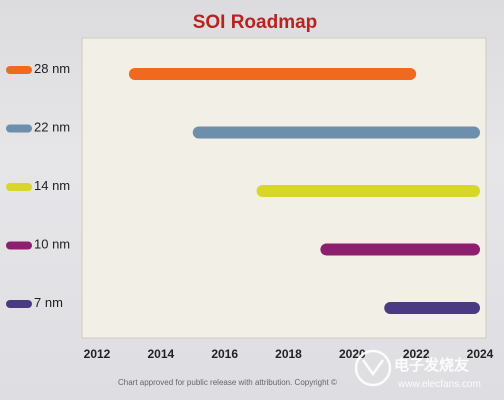 This screenshot has width=504, height=400. I want to click on x-tick-2016: 2016, so click(224, 354).